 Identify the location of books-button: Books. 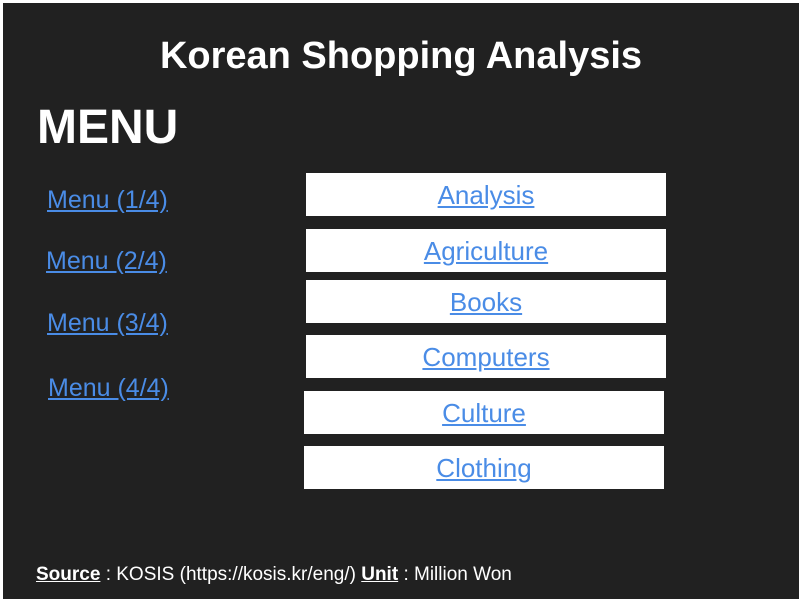
(486, 301).